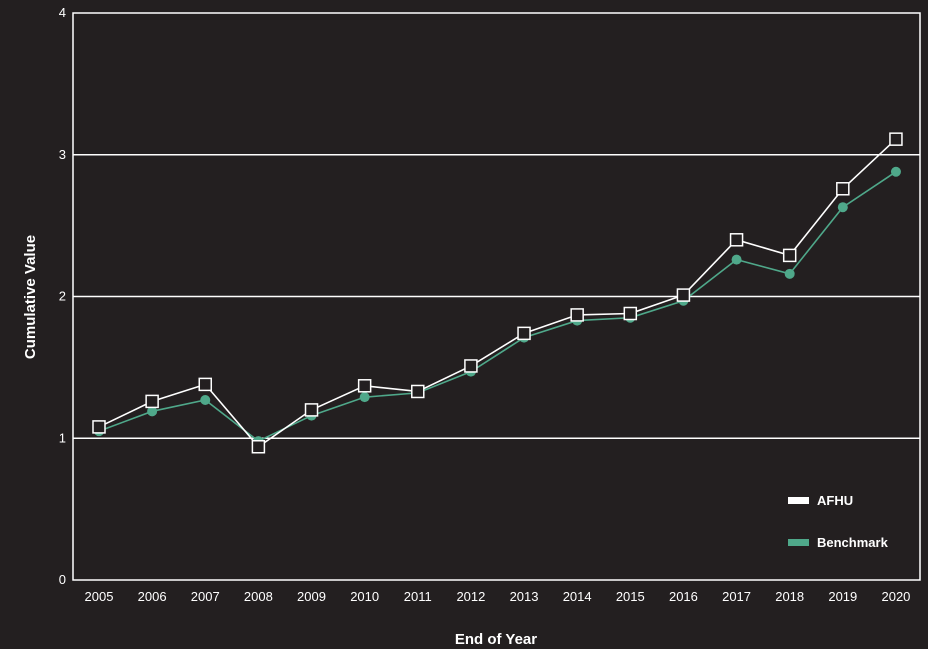  What do you see at coordinates (99, 596) in the screenshot?
I see `x-tick-label: 2005` at bounding box center [99, 596].